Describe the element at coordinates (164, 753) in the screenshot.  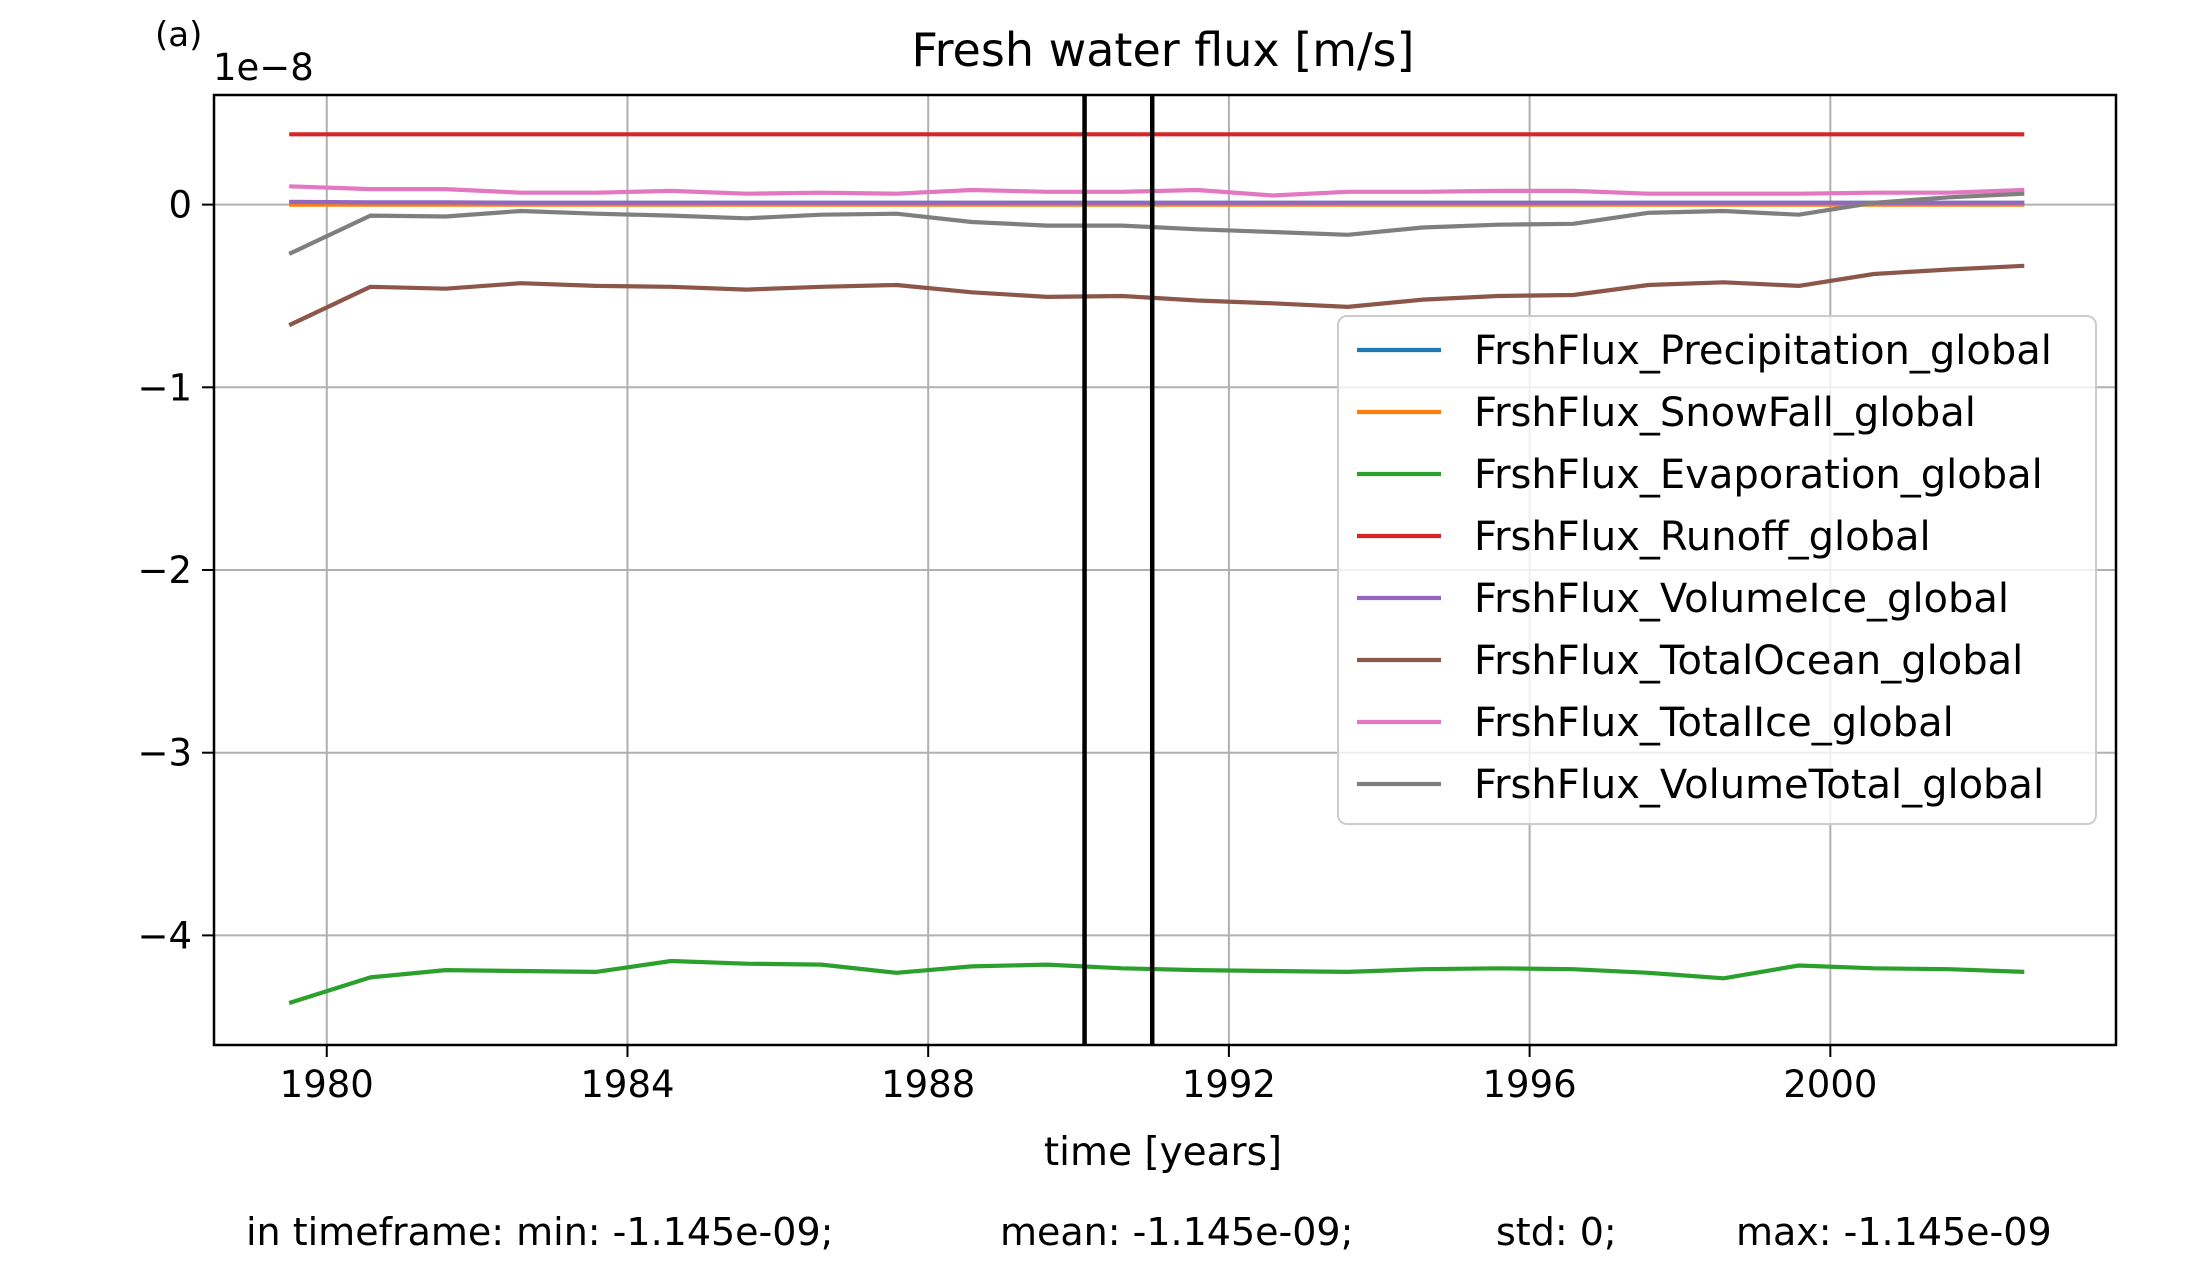
I see `y-tick-label: −3` at that location.